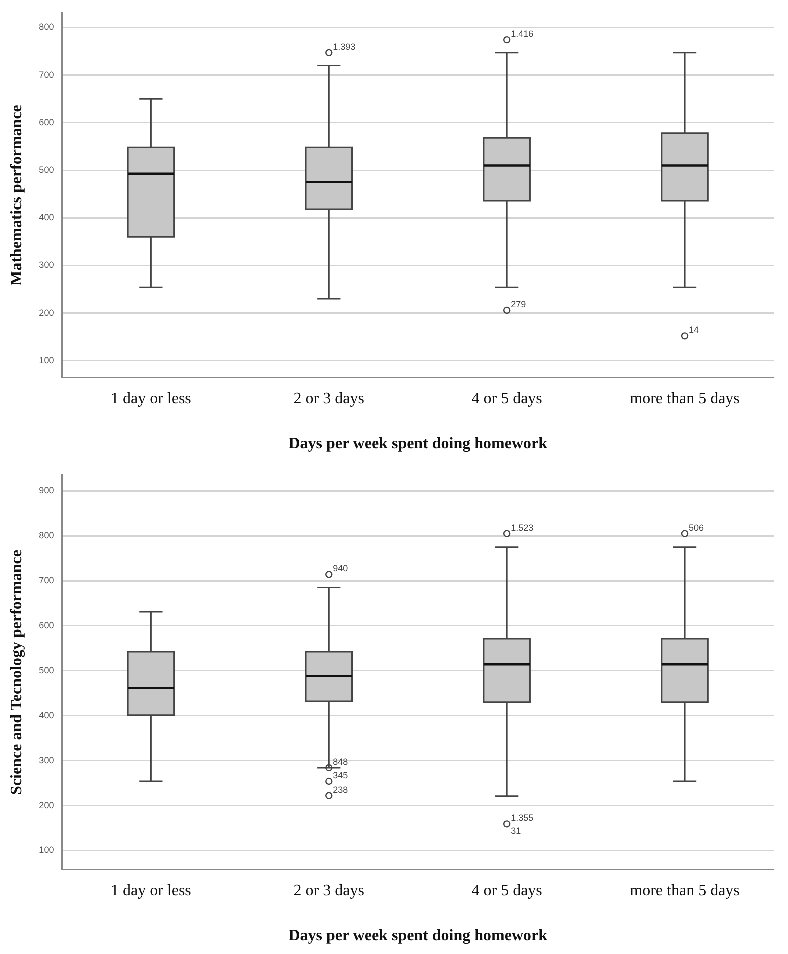 This screenshot has width=788, height=954. Describe the element at coordinates (522, 527) in the screenshot. I see `annotation: 1.523` at that location.